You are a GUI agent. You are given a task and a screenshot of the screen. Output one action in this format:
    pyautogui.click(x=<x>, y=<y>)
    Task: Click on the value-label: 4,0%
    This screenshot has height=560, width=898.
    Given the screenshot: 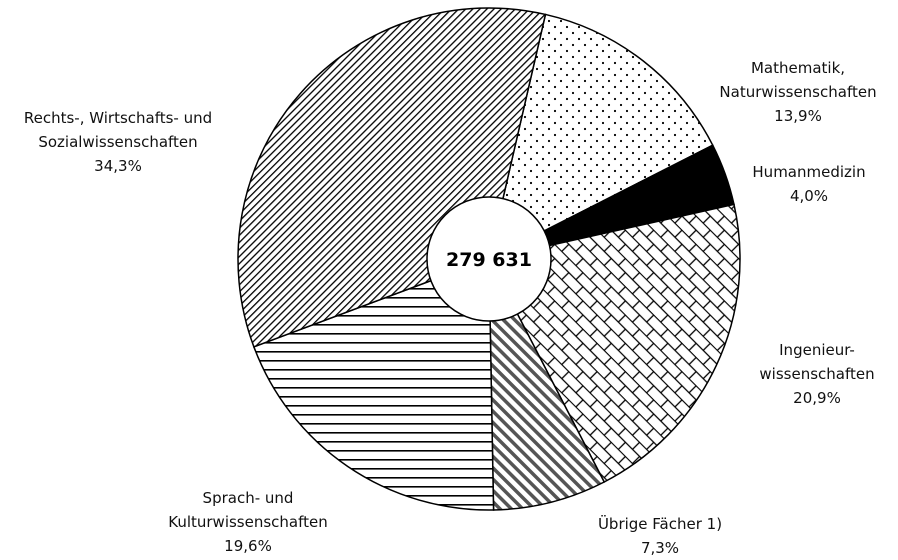 What is the action you would take?
    pyautogui.click(x=809, y=196)
    